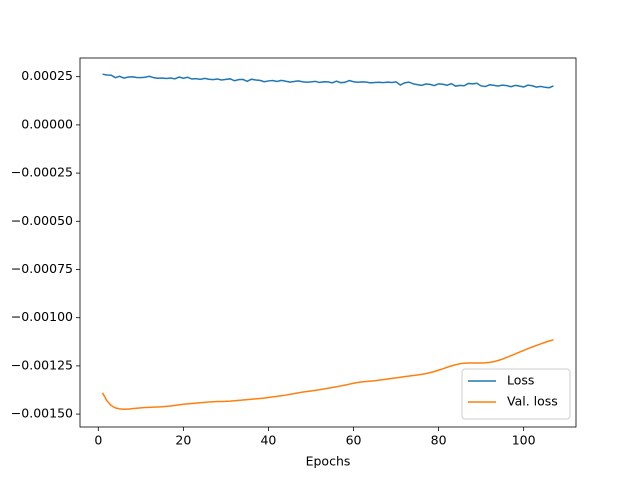 This screenshot has width=640, height=480. I want to click on y-tick-label: −0.00150, so click(42, 413).